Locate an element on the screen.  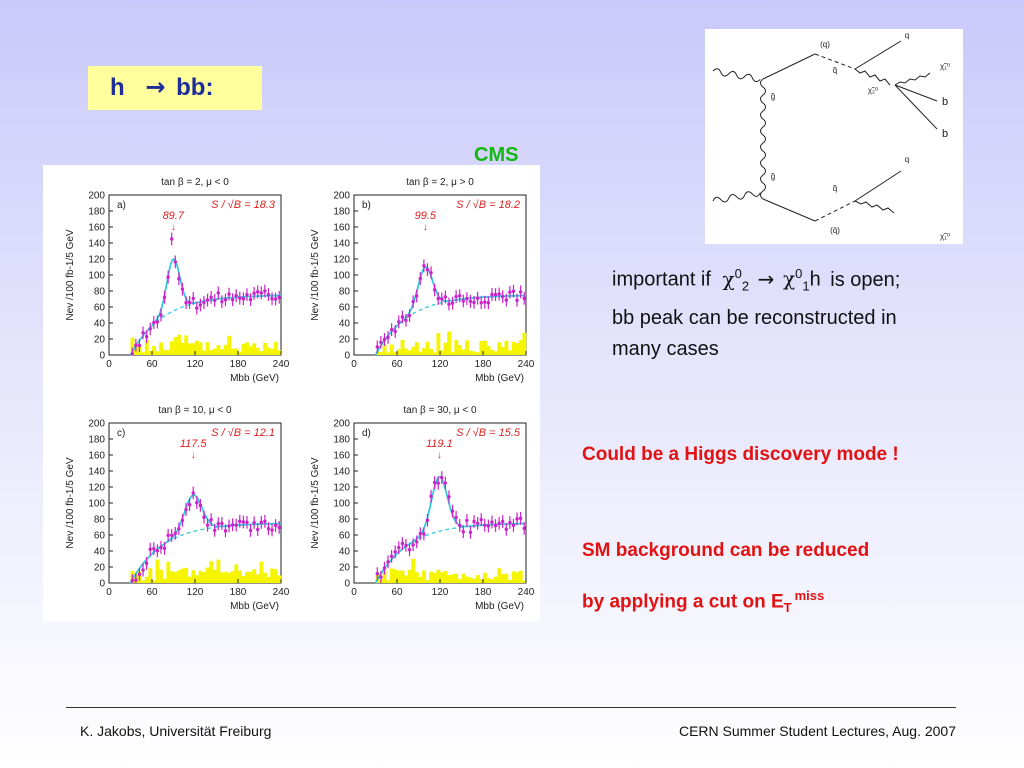
y-axis-label: Nev /100 fb-1/5 GeV is located at coordinates (70, 274).